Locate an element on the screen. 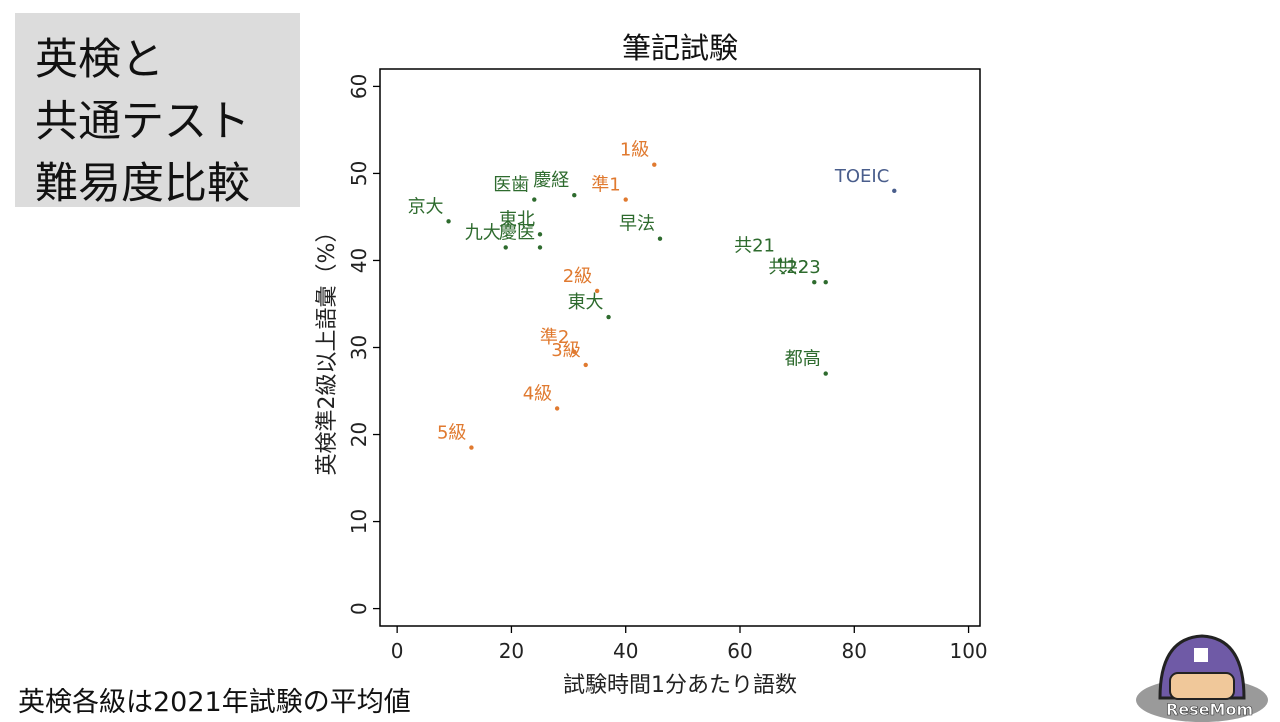 This screenshot has width=1280, height=722. point-label: 4級 is located at coordinates (537, 393).